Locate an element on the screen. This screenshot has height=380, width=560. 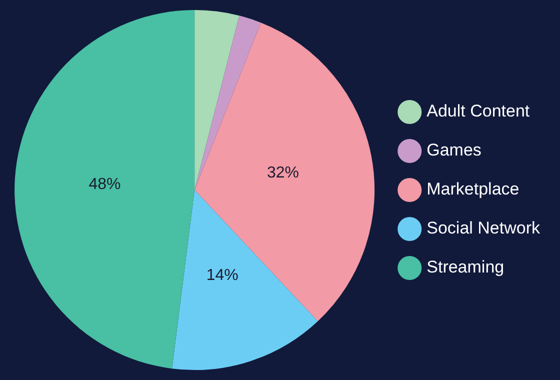
legend-label: Marketplace is located at coordinates (473, 189).